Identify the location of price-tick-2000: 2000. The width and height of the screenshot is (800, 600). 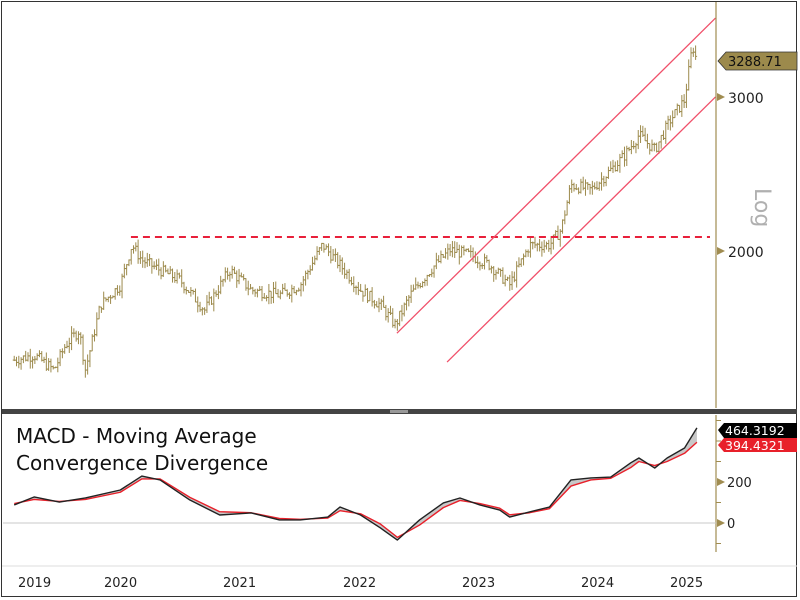
(740, 253).